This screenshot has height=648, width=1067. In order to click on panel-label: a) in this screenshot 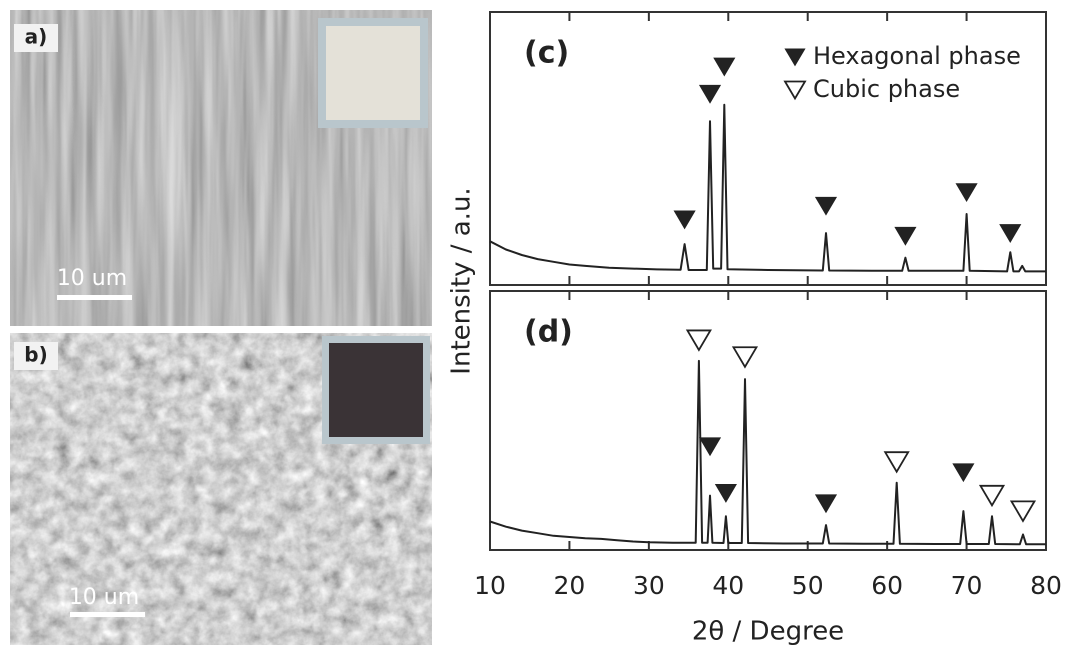, I will do `click(36, 37)`.